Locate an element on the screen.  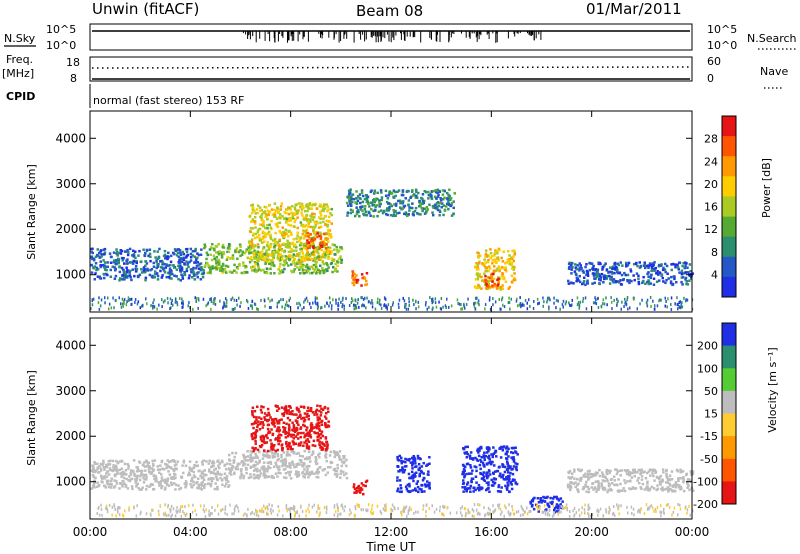
colorbar-swatch is located at coordinates (729, 126).